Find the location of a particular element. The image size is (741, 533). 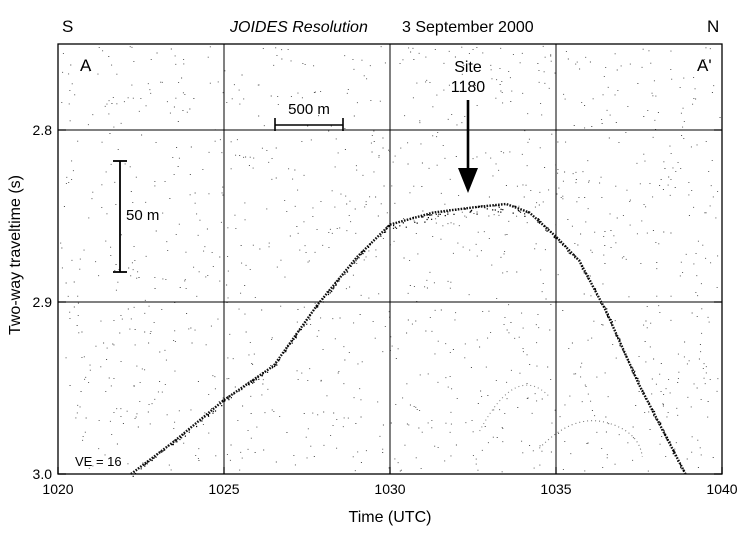

ship-name: JOIDES Resolution is located at coordinates (298, 27).